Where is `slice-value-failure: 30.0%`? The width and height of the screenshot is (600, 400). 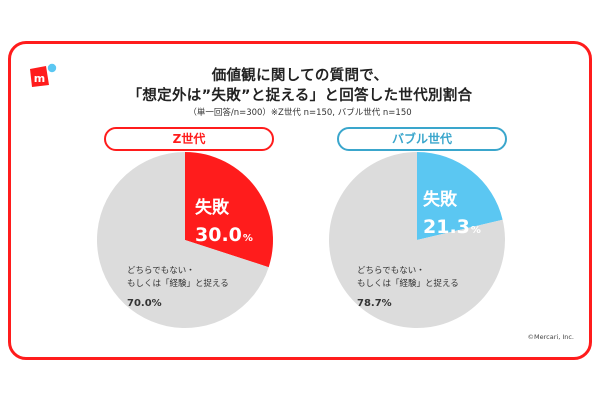
slice-value-failure: 30.0% is located at coordinates (224, 235).